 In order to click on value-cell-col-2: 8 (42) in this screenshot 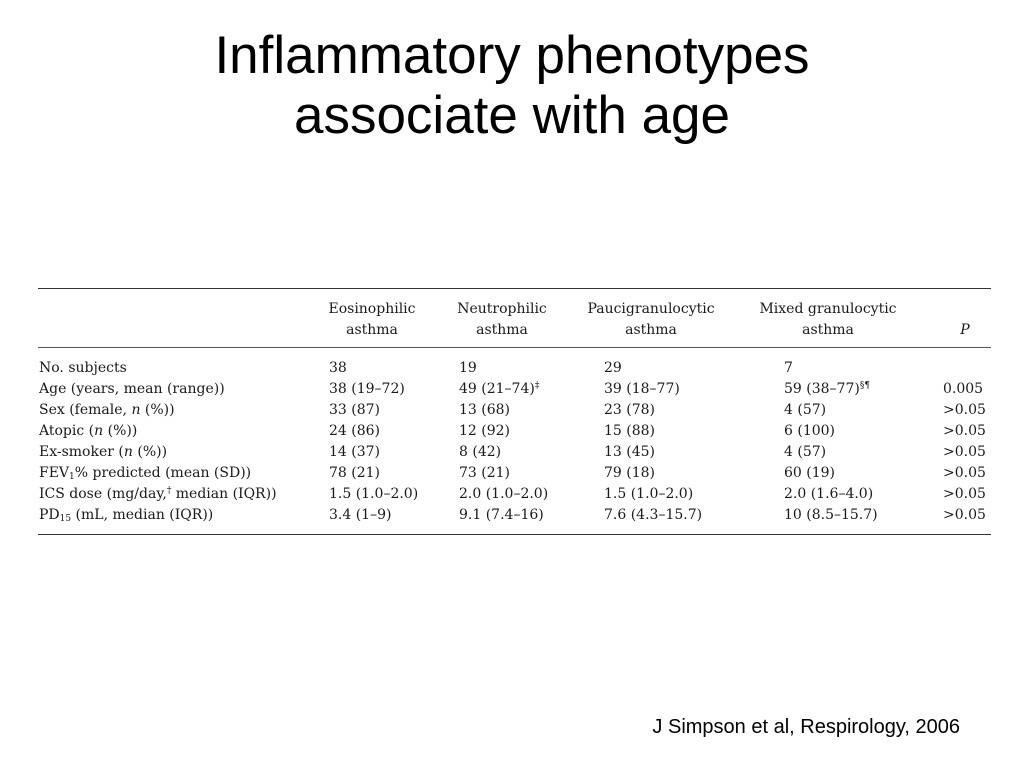, I will do `click(480, 452)`.